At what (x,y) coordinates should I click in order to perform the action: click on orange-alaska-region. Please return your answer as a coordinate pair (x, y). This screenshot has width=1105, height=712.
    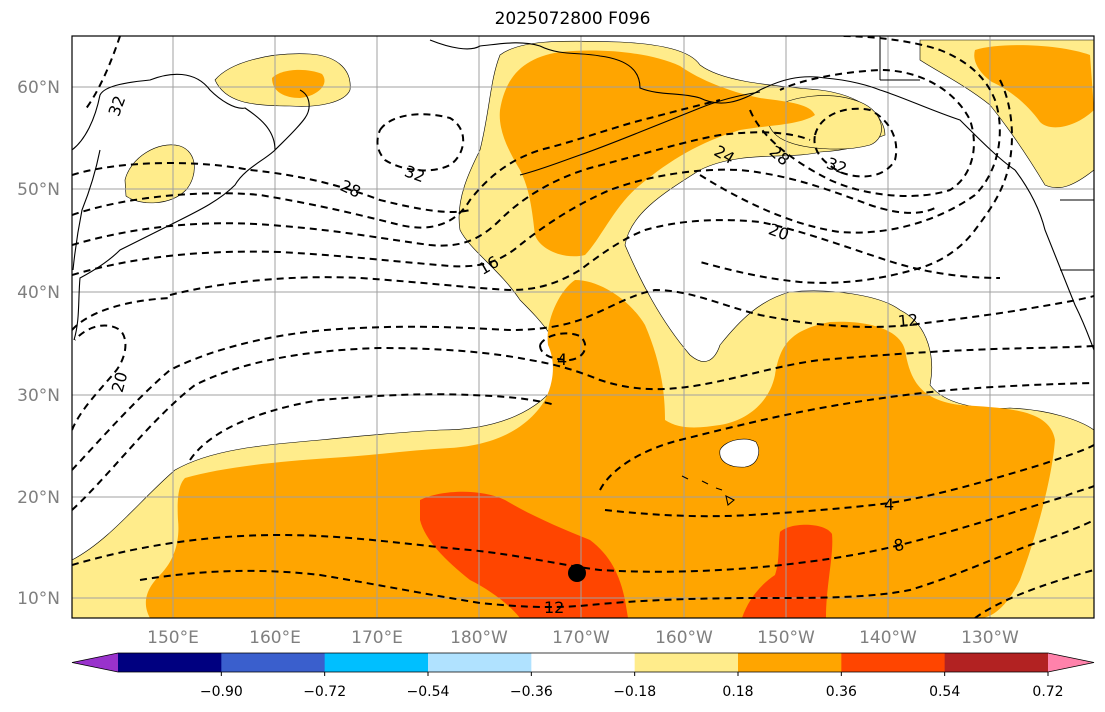
    Looking at the image, I should click on (657, 153).